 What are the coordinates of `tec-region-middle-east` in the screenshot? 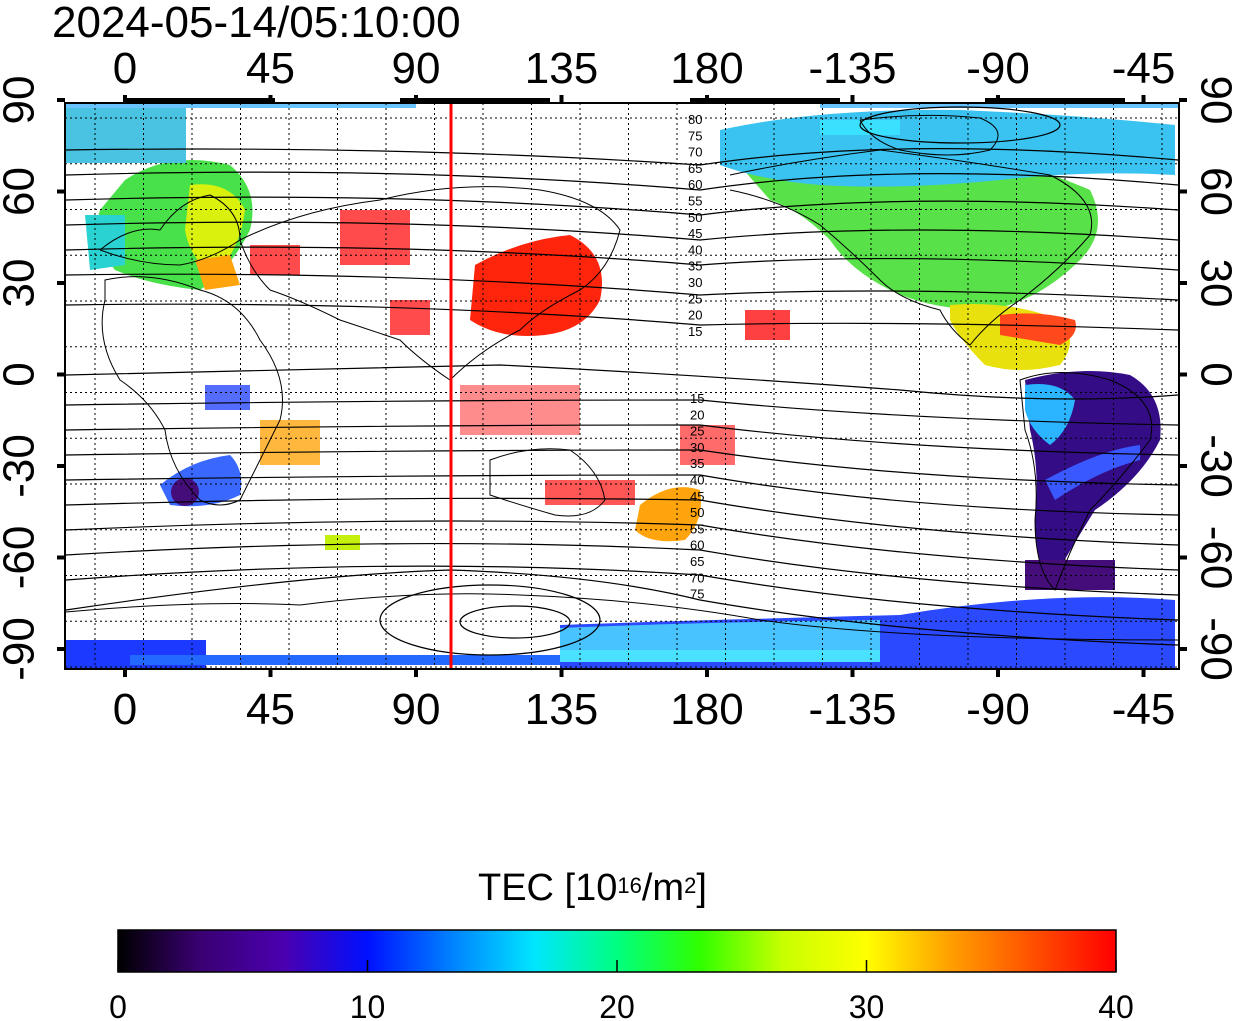 It's located at (217, 272).